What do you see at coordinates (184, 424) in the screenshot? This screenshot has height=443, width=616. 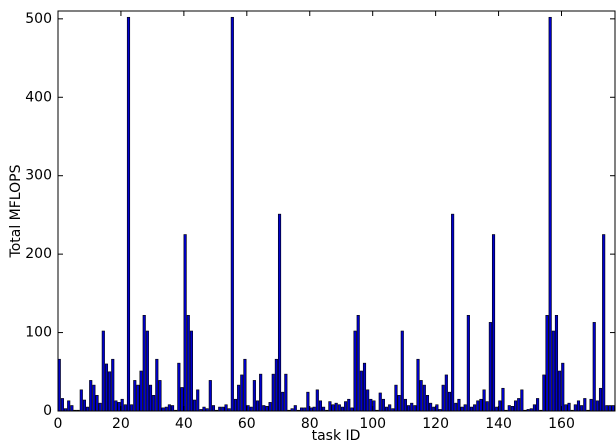 I see `x-tick-label: 40` at bounding box center [184, 424].